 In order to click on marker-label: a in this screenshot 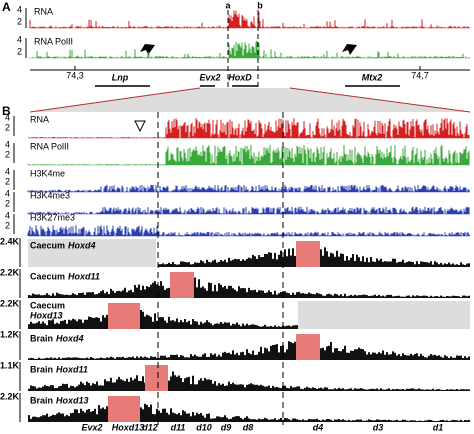, I will do `click(228, 5)`.